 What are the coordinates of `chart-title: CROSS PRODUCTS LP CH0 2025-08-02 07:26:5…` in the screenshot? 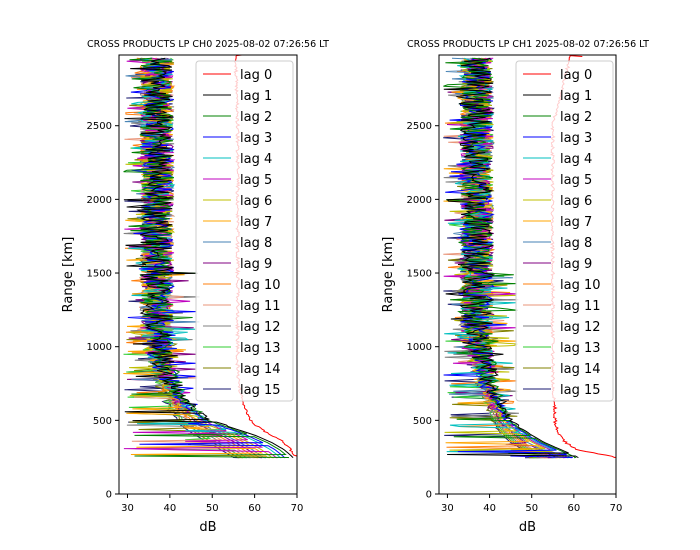 It's located at (208, 44).